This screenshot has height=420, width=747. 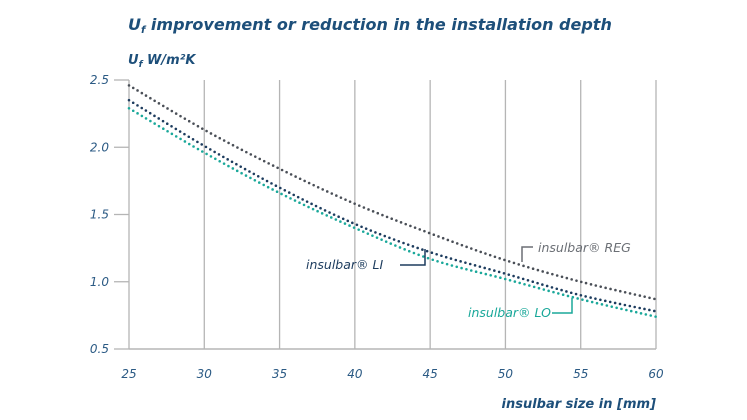 I want to click on x-tick-label: 60, so click(x=656, y=374).